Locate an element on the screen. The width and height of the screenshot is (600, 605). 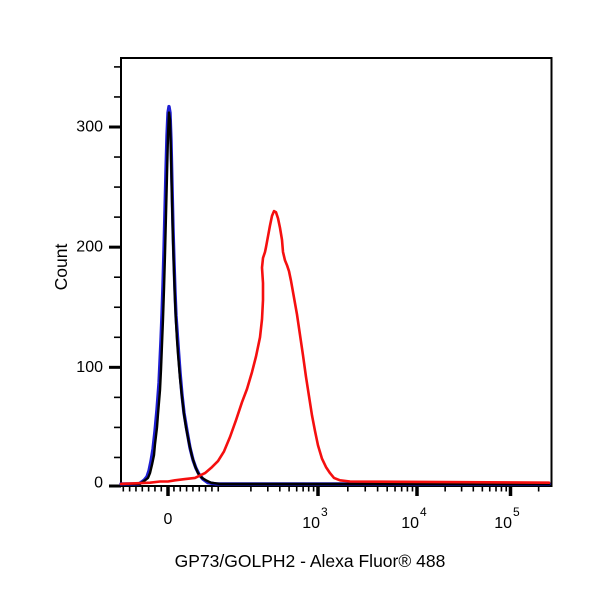
x-axis-title: GP73/GOLPH2 - Alexa Fluor® 488 is located at coordinates (310, 561).